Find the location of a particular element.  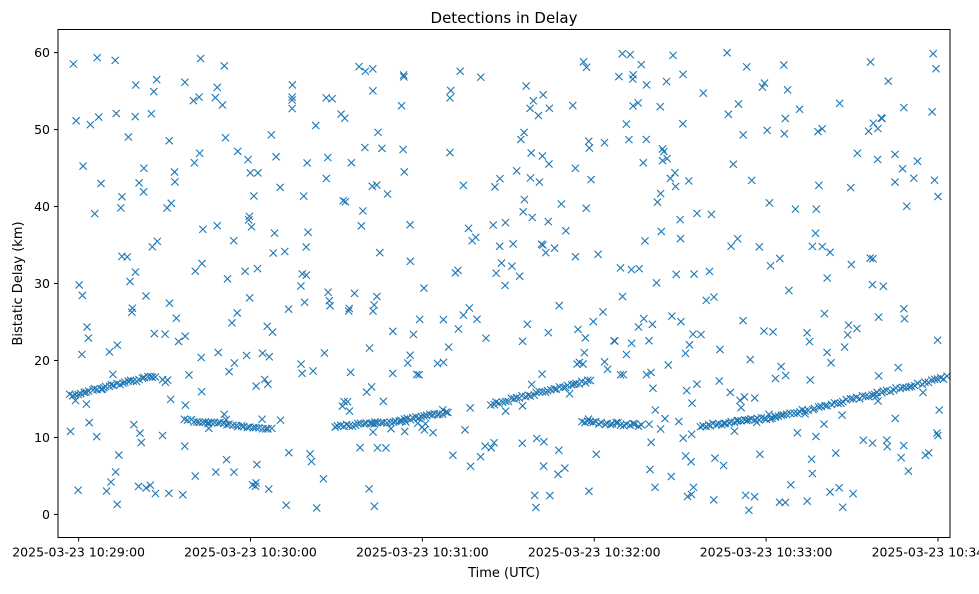

x-axis-label: Time (UTC) is located at coordinates (503, 573).